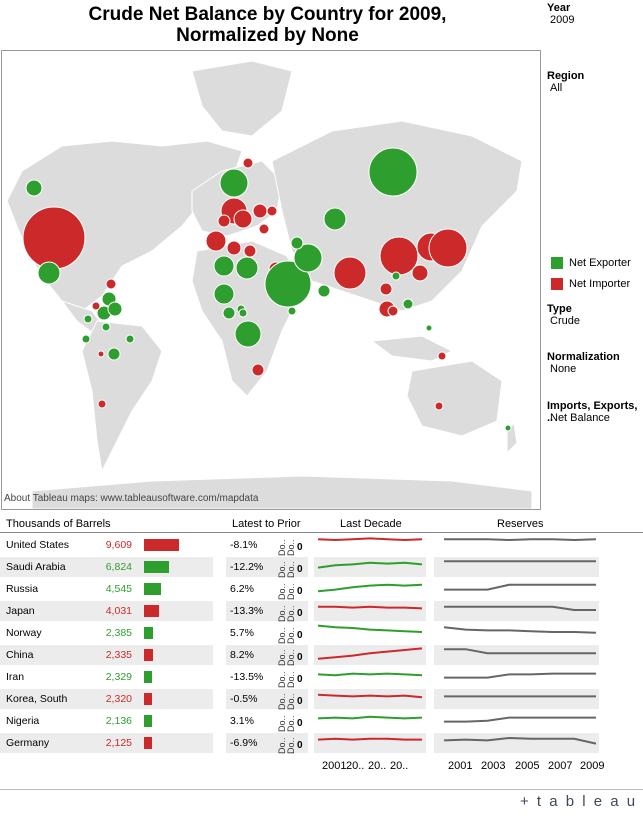  I want to click on bubble-saudi-arabia, so click(288, 284).